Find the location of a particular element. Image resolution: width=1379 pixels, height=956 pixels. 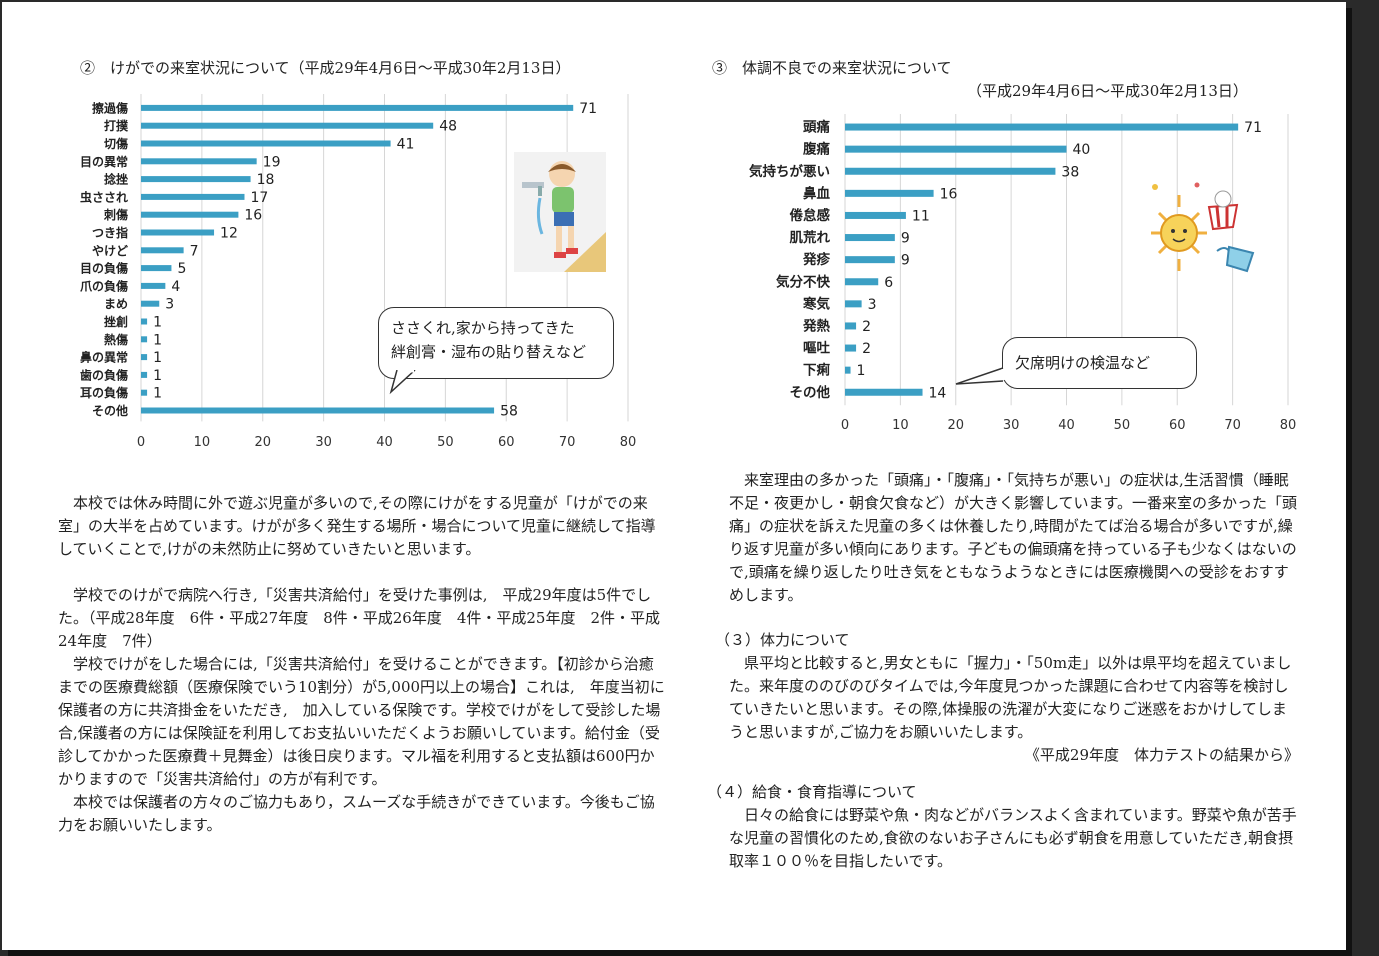

data-label: 40 is located at coordinates (1082, 150).